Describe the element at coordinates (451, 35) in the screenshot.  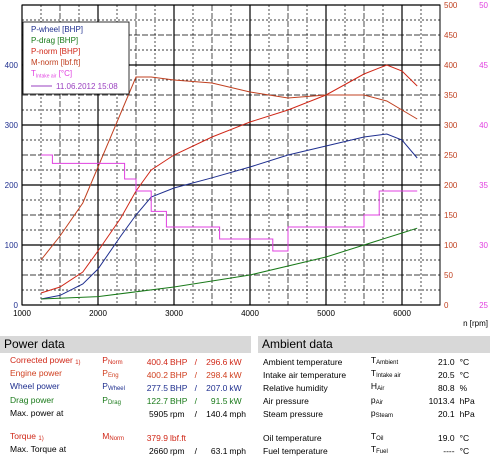
I see `y-right-torque-tick-label: 450` at that location.